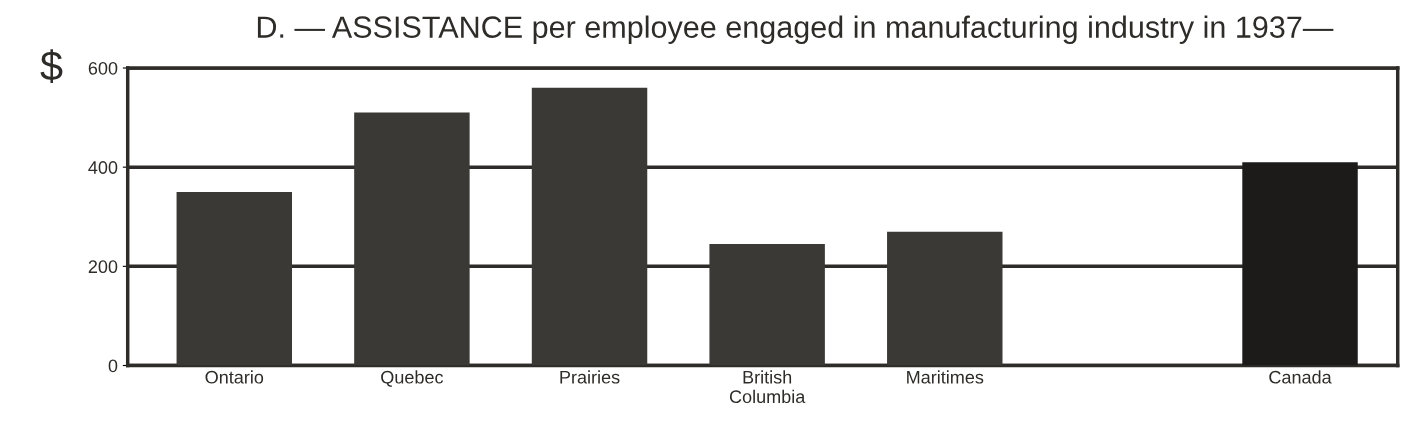 The height and width of the screenshot is (425, 1419). Describe the element at coordinates (51, 66) in the screenshot. I see `y-axis-title: $` at that location.